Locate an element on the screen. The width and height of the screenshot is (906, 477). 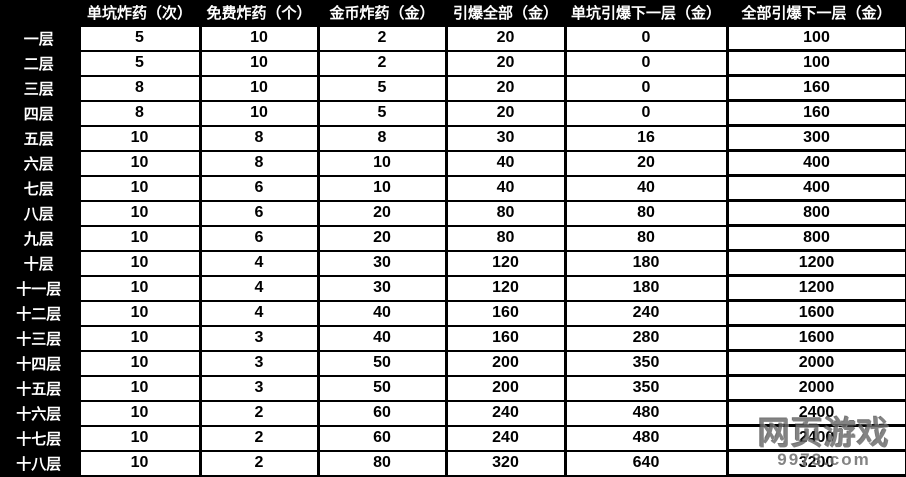
row-label: 一层 is located at coordinates (39, 38).